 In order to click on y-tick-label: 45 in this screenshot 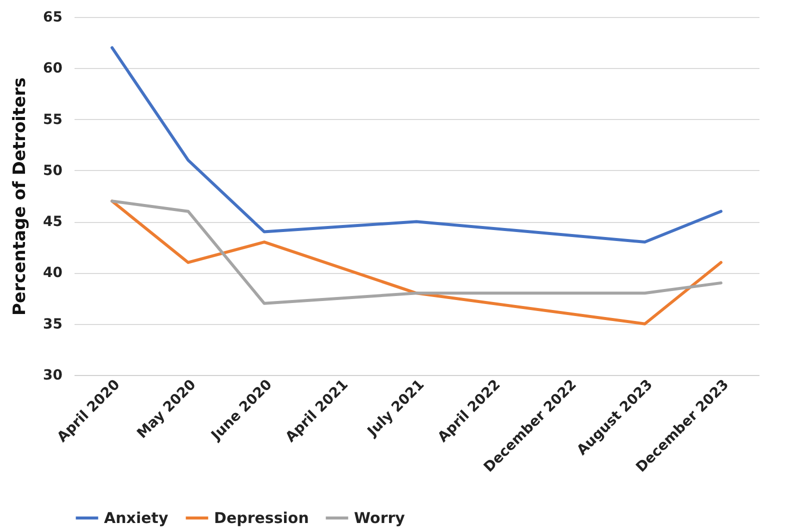, I will do `click(52, 222)`.